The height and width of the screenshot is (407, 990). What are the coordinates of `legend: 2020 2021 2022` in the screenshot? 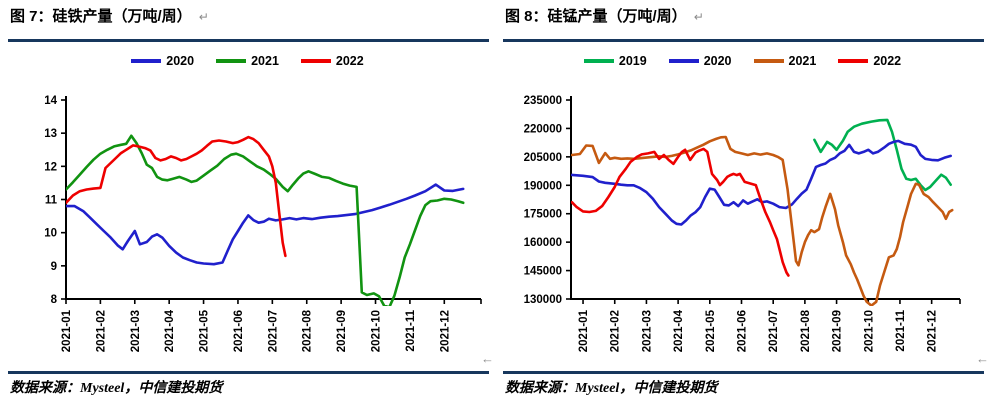 It's located at (247, 61).